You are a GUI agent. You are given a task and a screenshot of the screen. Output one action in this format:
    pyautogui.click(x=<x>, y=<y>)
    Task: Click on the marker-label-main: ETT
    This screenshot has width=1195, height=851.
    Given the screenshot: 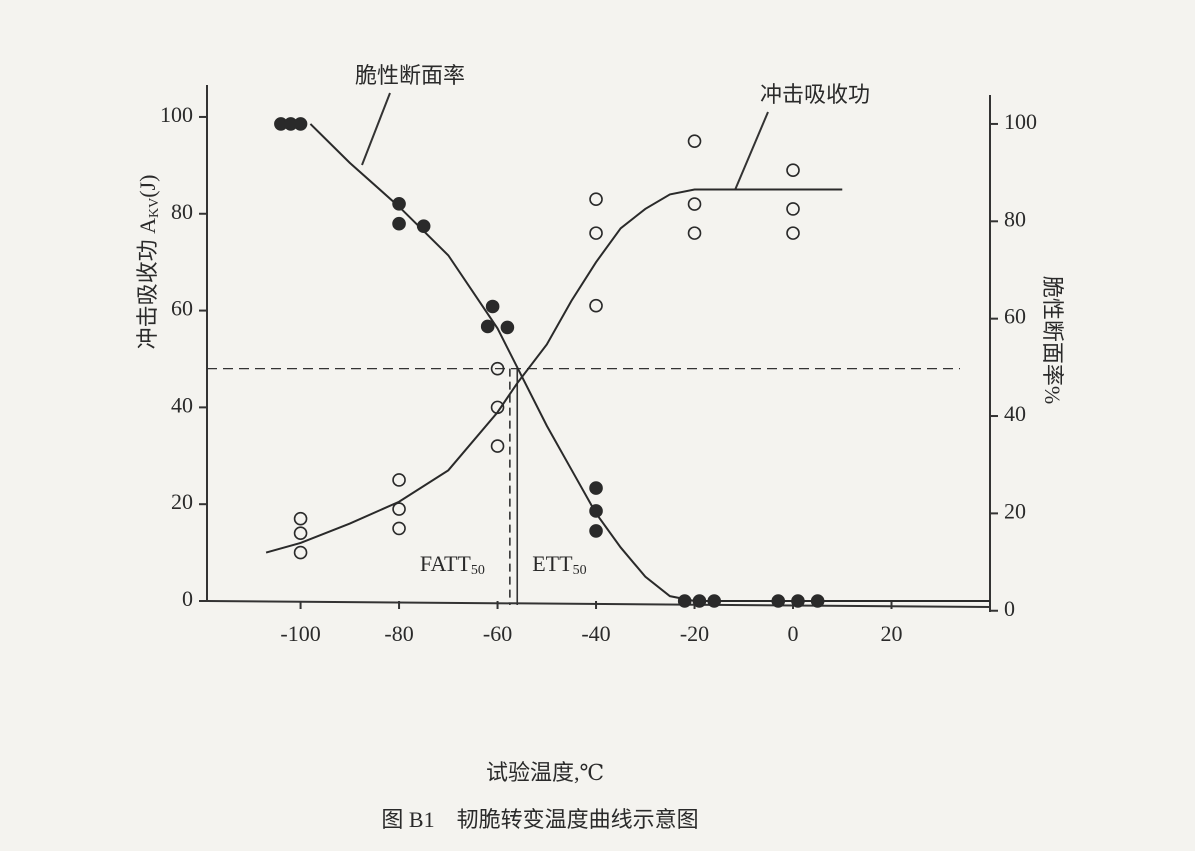 What is the action you would take?
    pyautogui.click(x=552, y=563)
    